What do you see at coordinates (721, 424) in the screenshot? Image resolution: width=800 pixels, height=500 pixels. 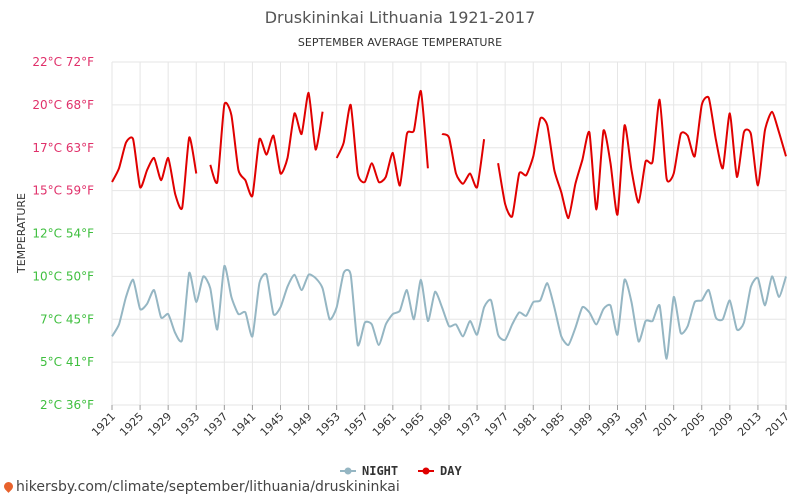 I see `x-tick-label: 2009` at bounding box center [721, 424].